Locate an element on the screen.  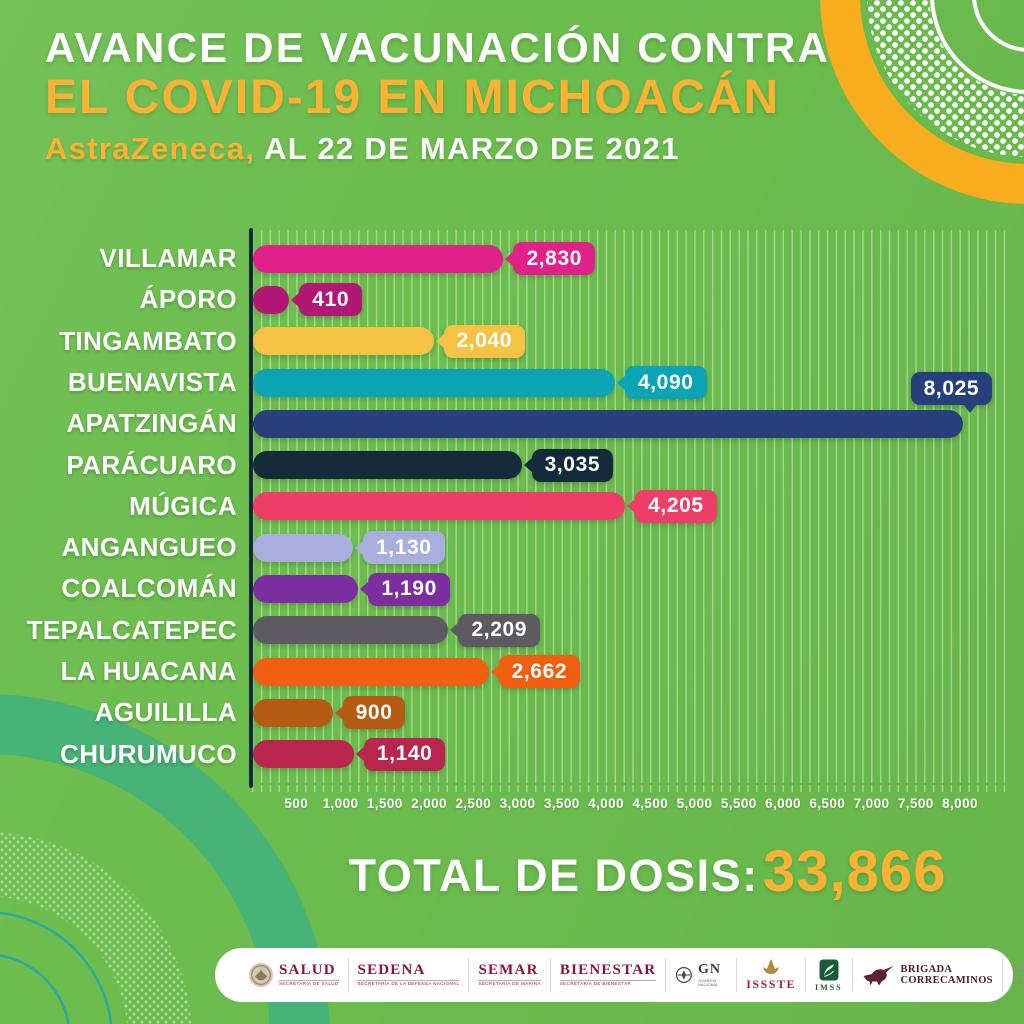
x-axis-tick-label: 2,000 is located at coordinates (429, 803).